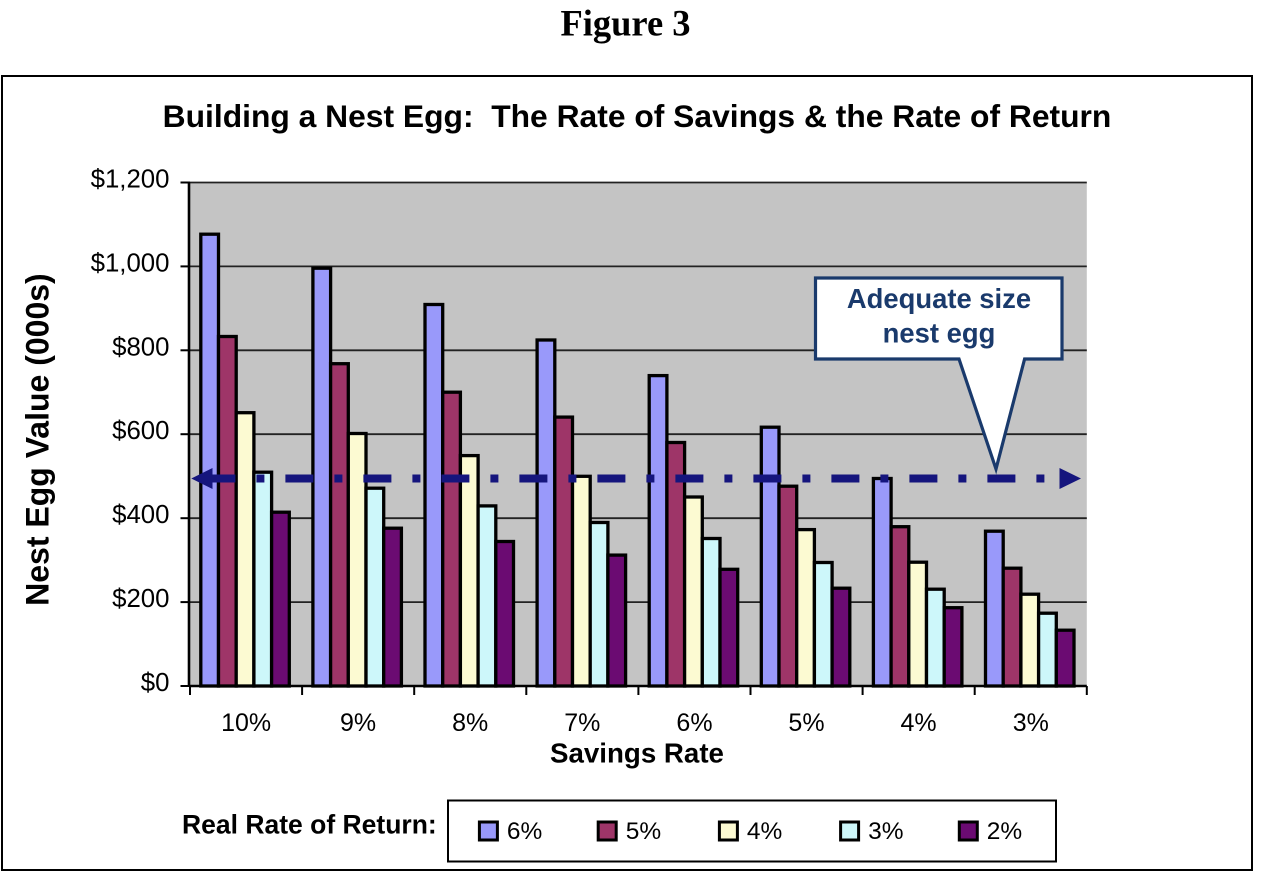 The height and width of the screenshot is (895, 1274). I want to click on svg-text: Savings Rate, so click(637, 753).